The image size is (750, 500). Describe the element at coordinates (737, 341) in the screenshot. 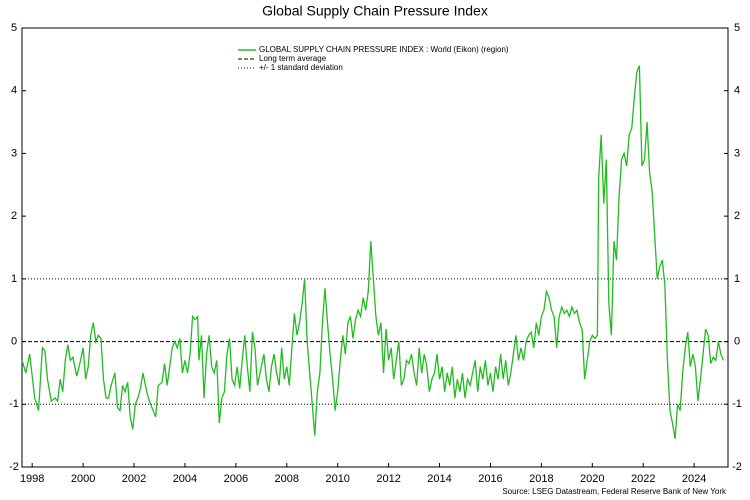

I see `y2-tick-label: 0` at that location.